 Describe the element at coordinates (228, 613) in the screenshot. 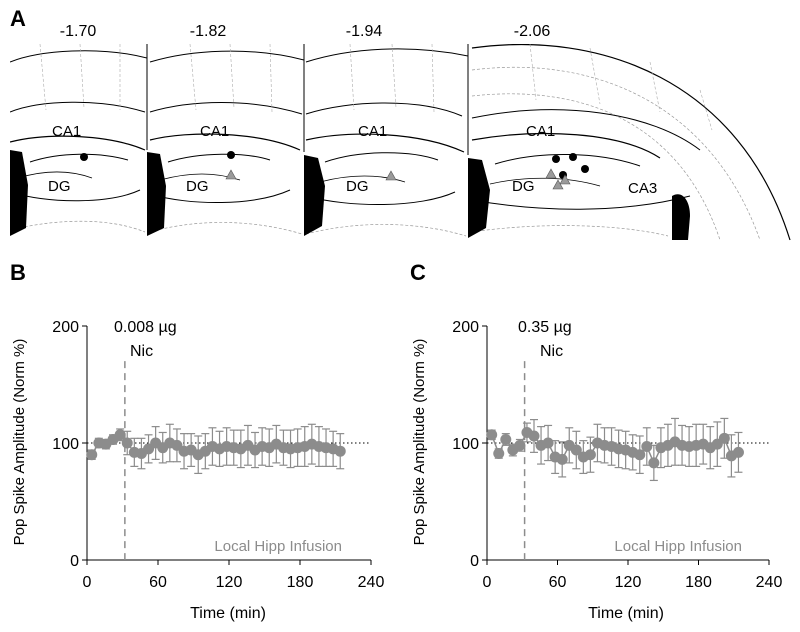

I see `panel-b-xlabel: Time (min)` at that location.